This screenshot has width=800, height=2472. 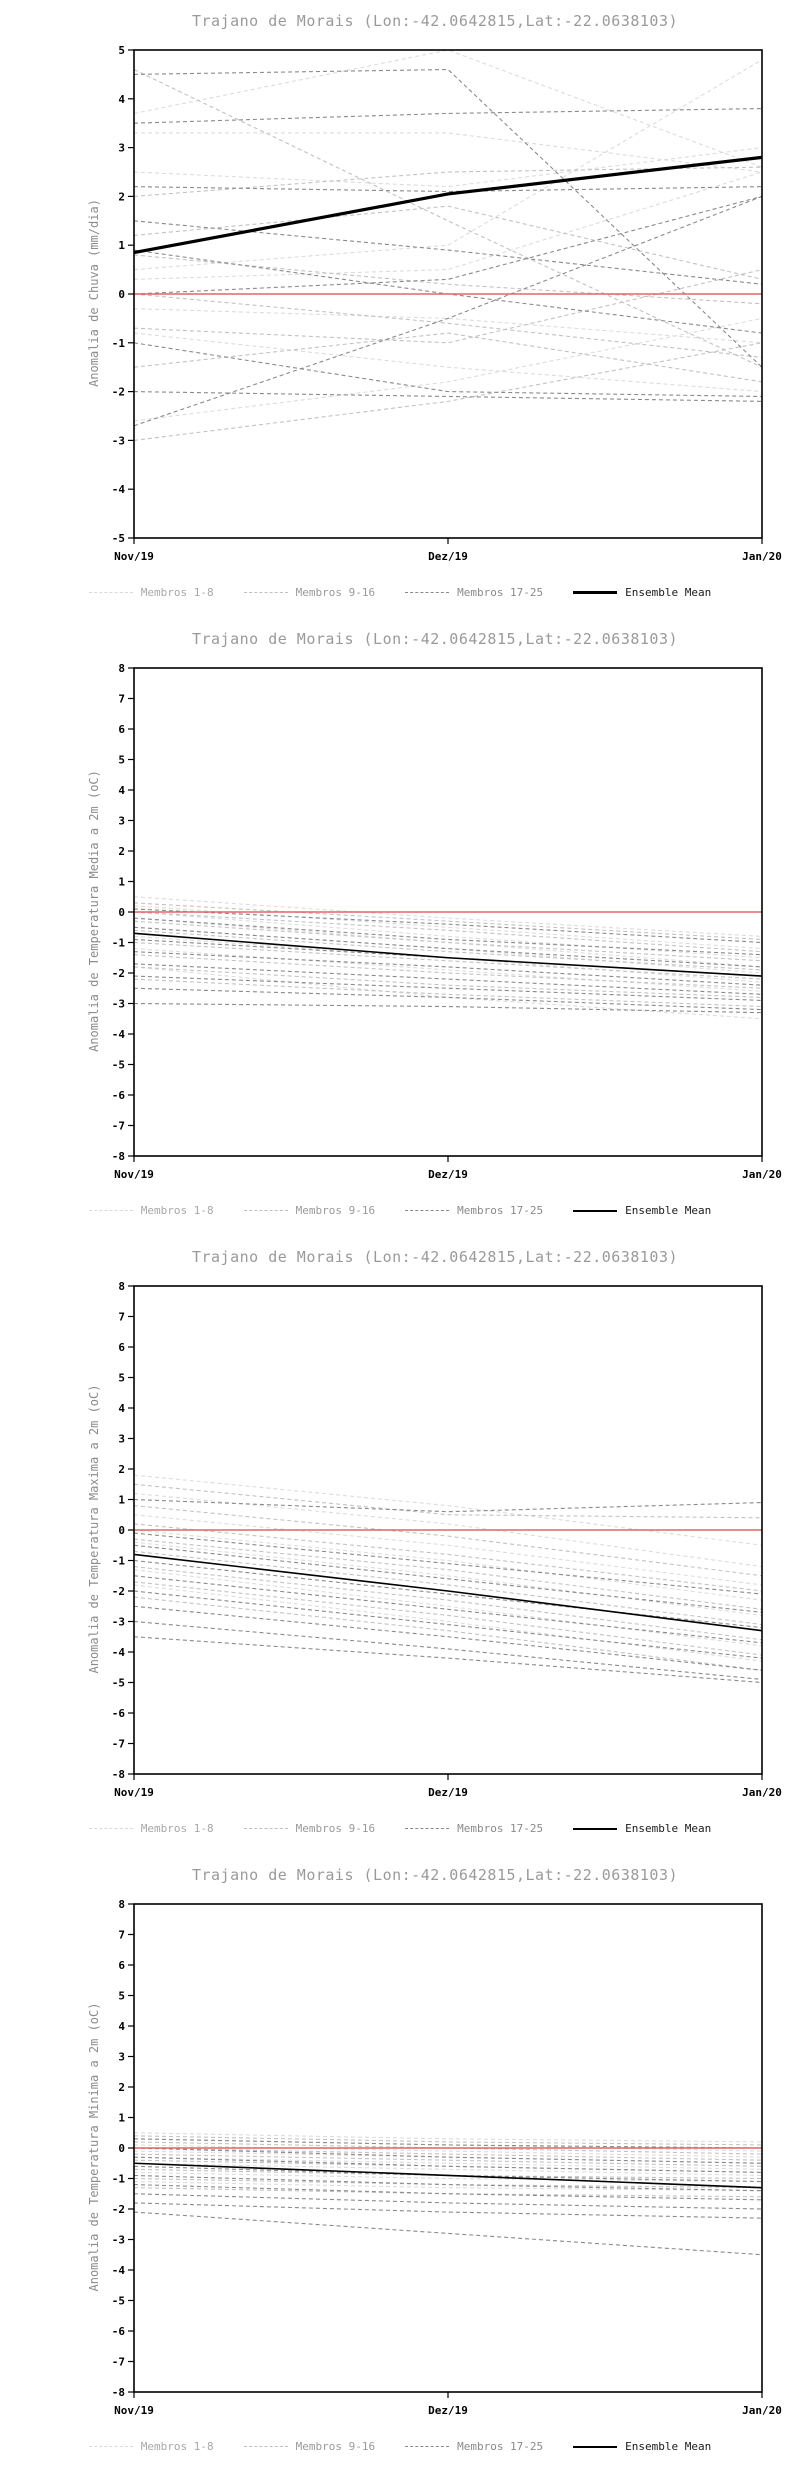 I want to click on y-tick-label: -6, so click(x=119, y=2331).